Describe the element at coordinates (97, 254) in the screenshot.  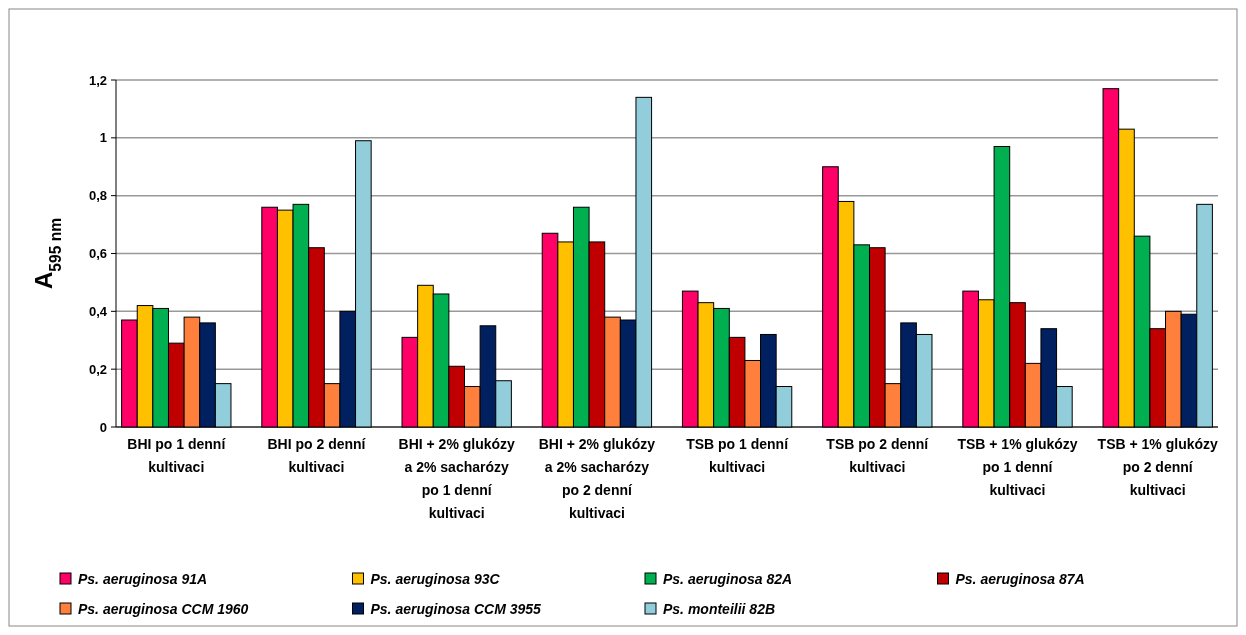
I see `y-tick-label: 0,6` at that location.